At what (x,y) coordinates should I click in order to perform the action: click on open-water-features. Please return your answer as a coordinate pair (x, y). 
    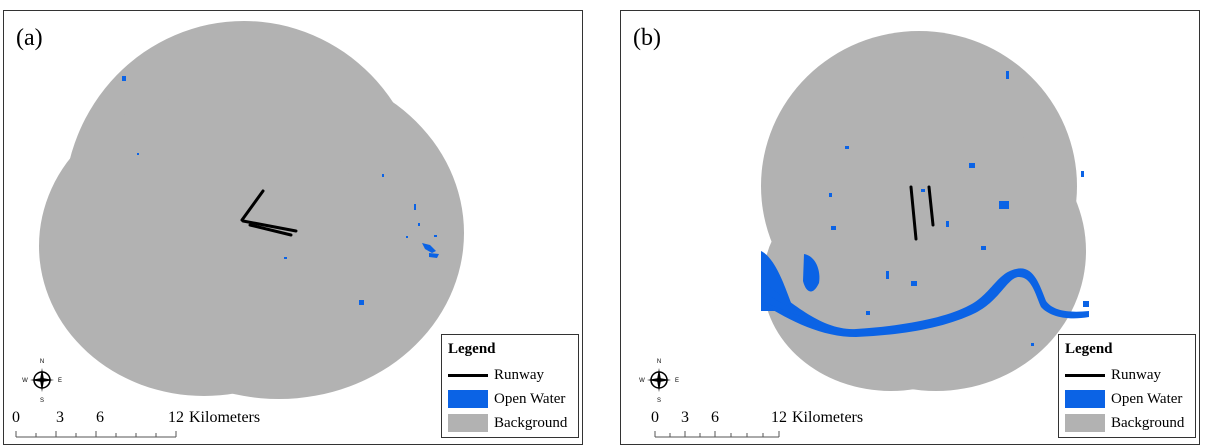
    Looking at the image, I should click on (280, 190).